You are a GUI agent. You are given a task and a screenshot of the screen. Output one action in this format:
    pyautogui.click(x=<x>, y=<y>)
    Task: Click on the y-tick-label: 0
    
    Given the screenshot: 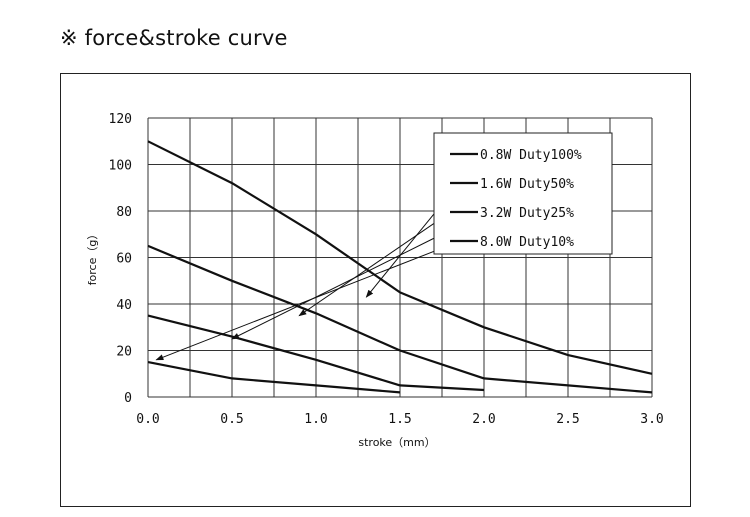 What is the action you would take?
    pyautogui.click(x=128, y=398)
    